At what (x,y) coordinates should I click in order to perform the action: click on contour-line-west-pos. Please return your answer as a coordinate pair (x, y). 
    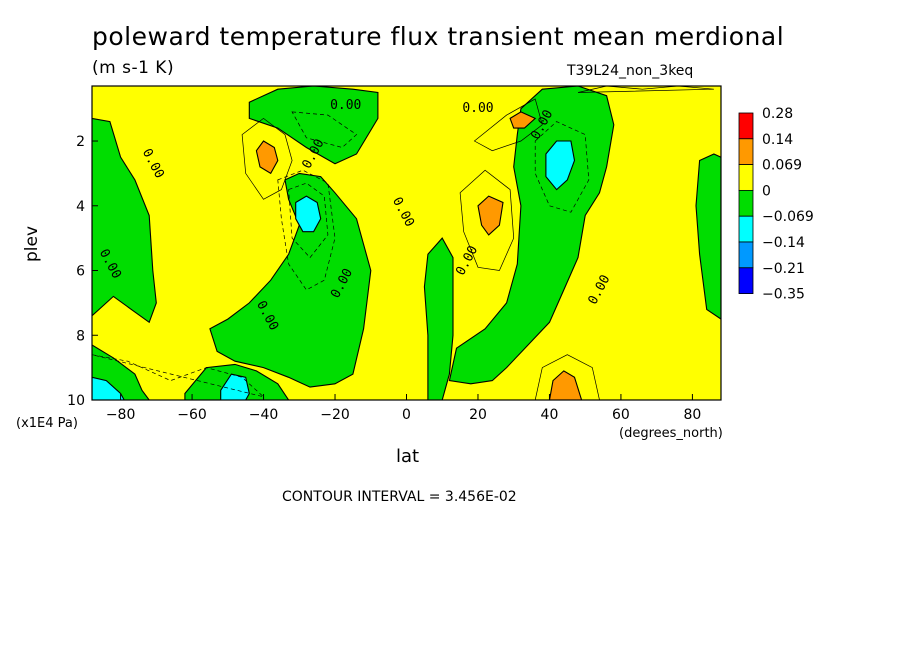
    Looking at the image, I should click on (267, 158).